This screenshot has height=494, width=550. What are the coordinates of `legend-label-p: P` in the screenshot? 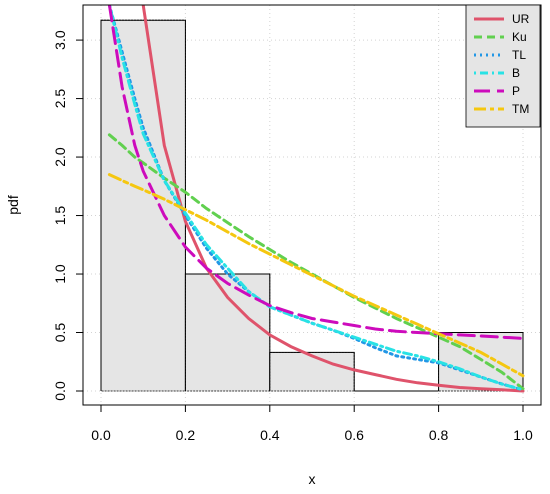 It's located at (516, 91).